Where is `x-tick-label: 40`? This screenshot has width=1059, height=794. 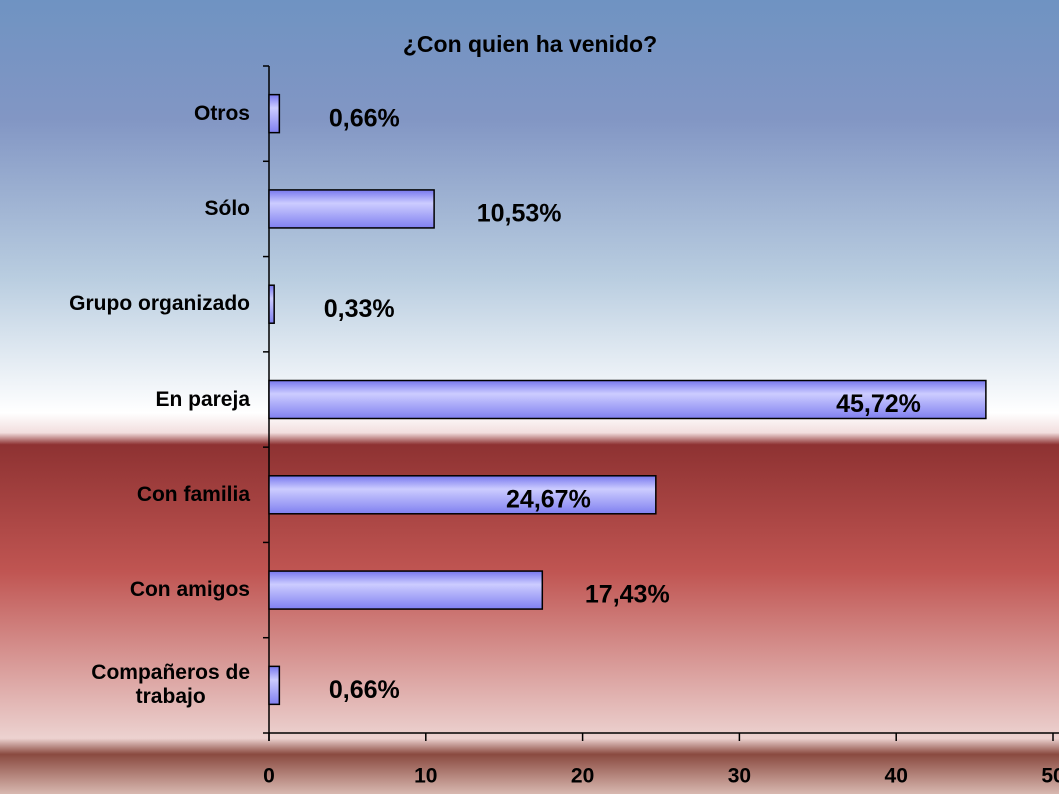
x-tick-label: 40 is located at coordinates (896, 776).